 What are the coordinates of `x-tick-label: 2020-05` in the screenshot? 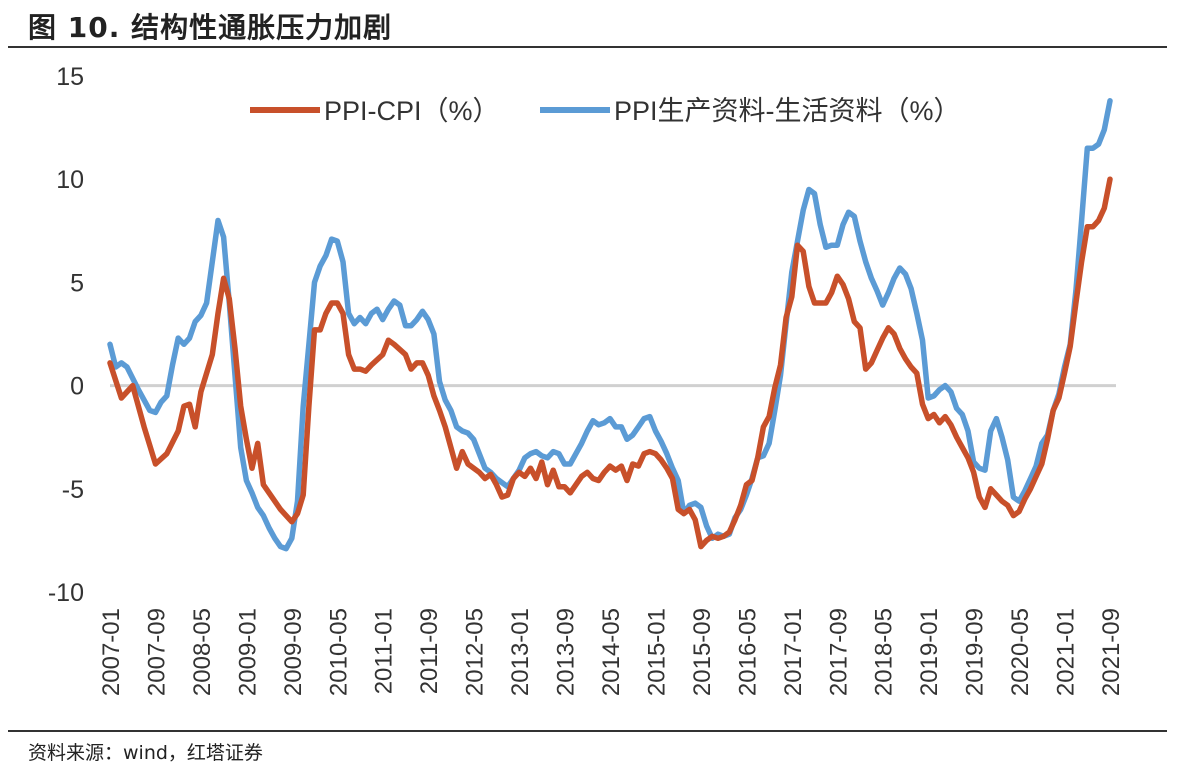 It's located at (1020, 652).